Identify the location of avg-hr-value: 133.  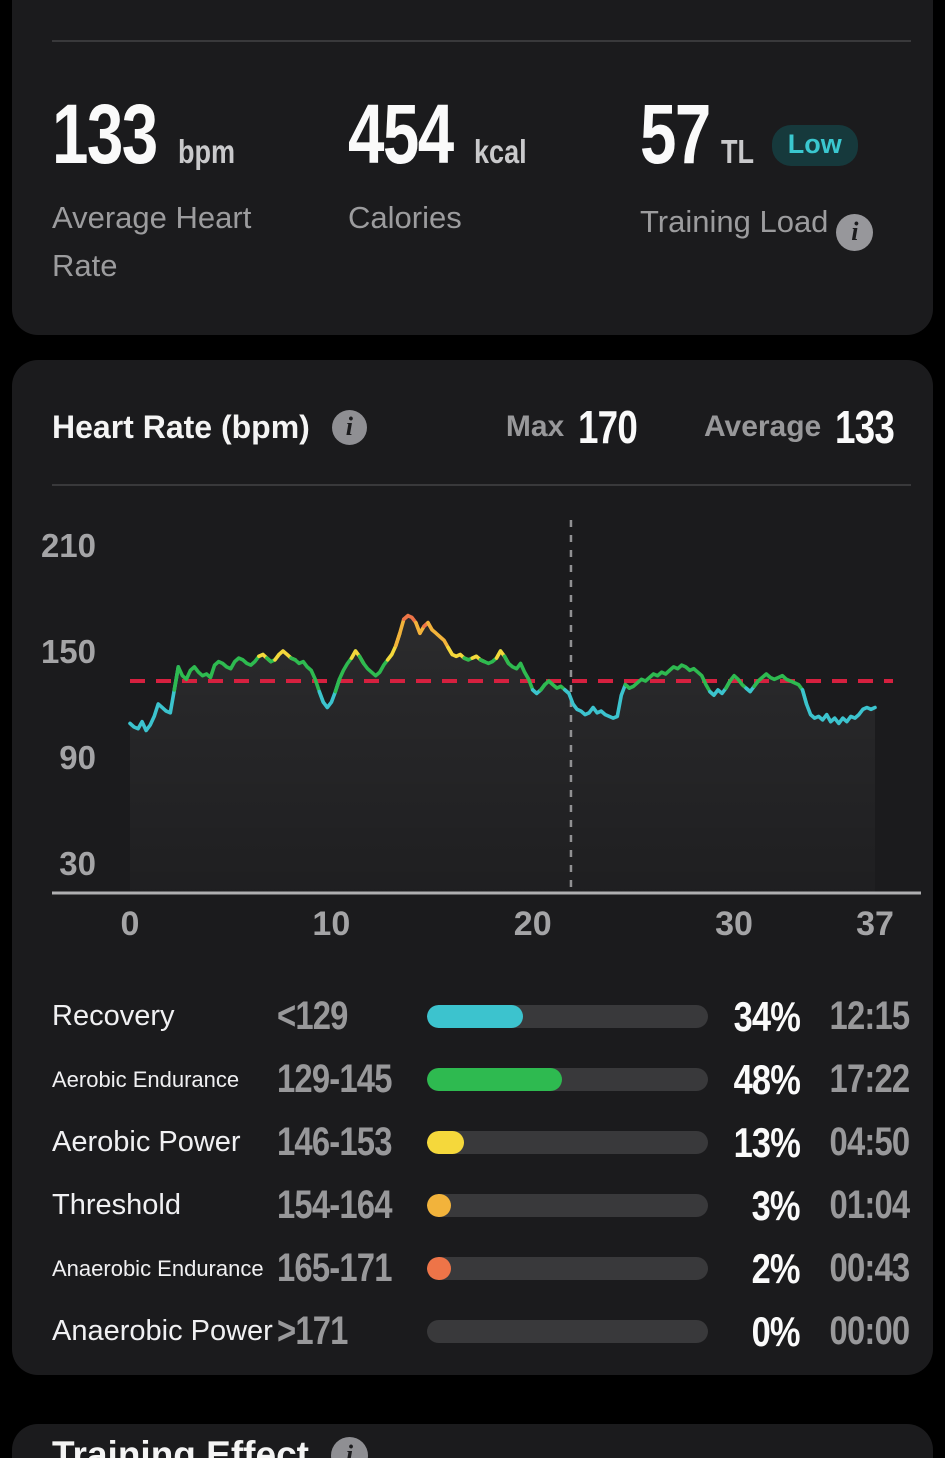
(105, 134).